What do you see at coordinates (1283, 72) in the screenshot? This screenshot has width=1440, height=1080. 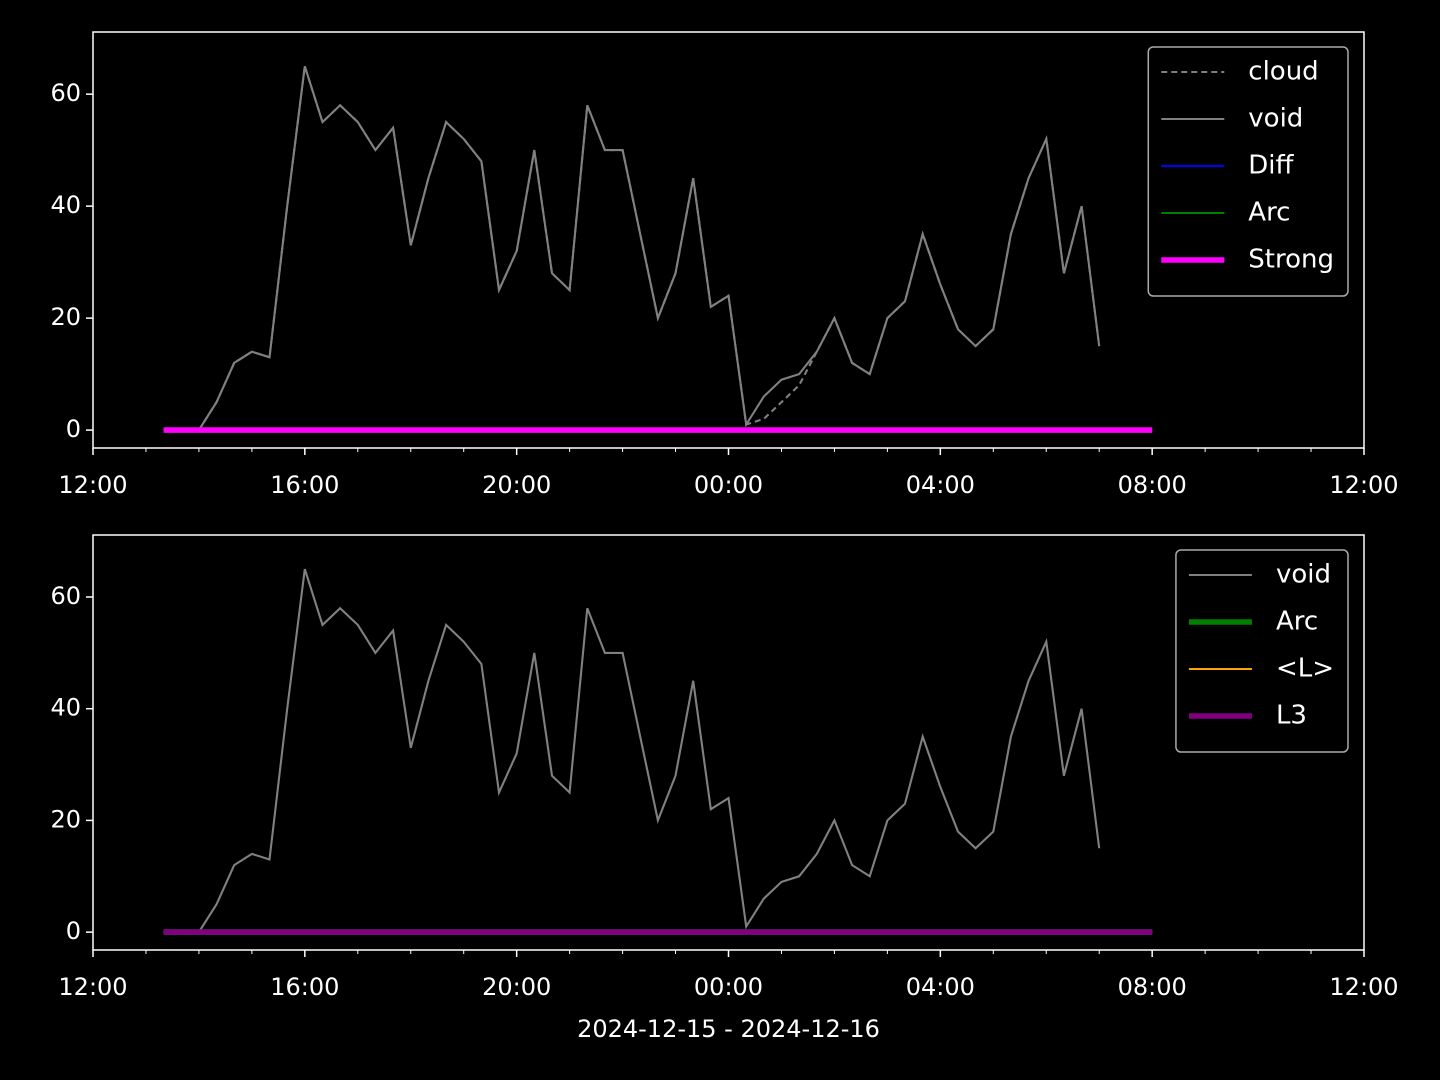 I see `legend-label: cloud` at bounding box center [1283, 72].